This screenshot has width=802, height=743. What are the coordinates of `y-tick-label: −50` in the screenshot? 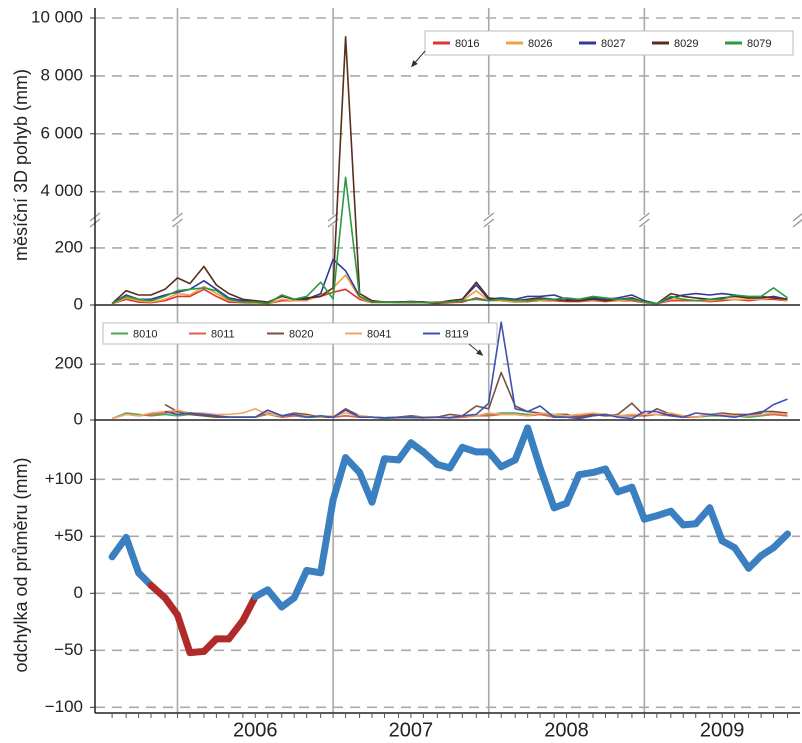 It's located at (68, 649).